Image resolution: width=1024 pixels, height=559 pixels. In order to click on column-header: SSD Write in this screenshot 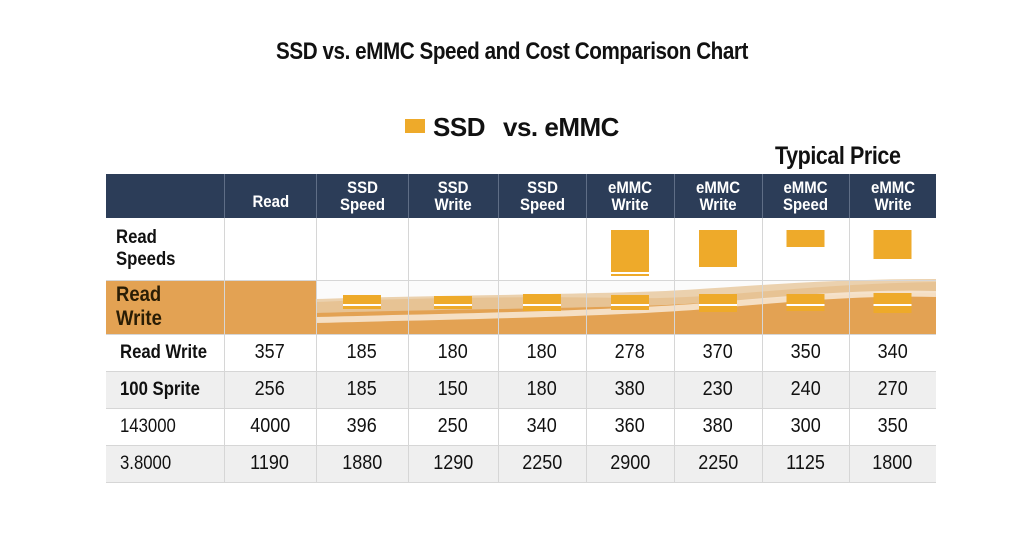, I will do `click(453, 196)`.